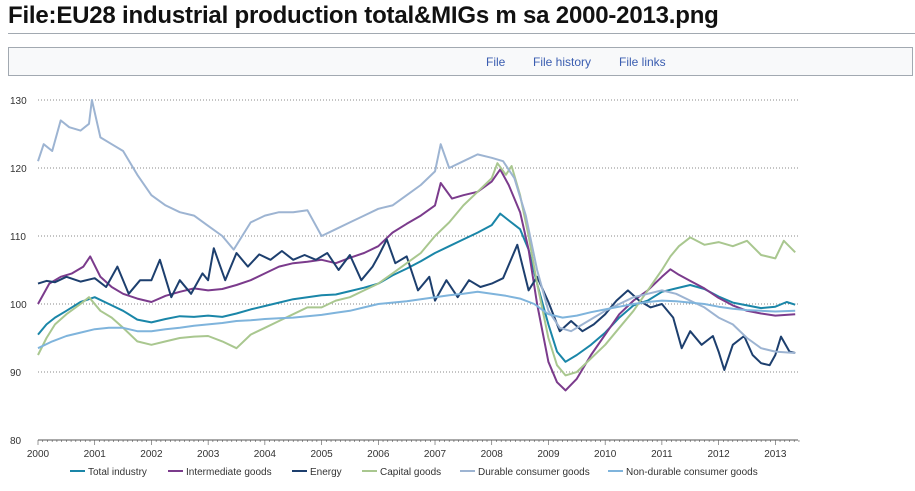  I want to click on legend-item: Intermediate goods, so click(220, 472).